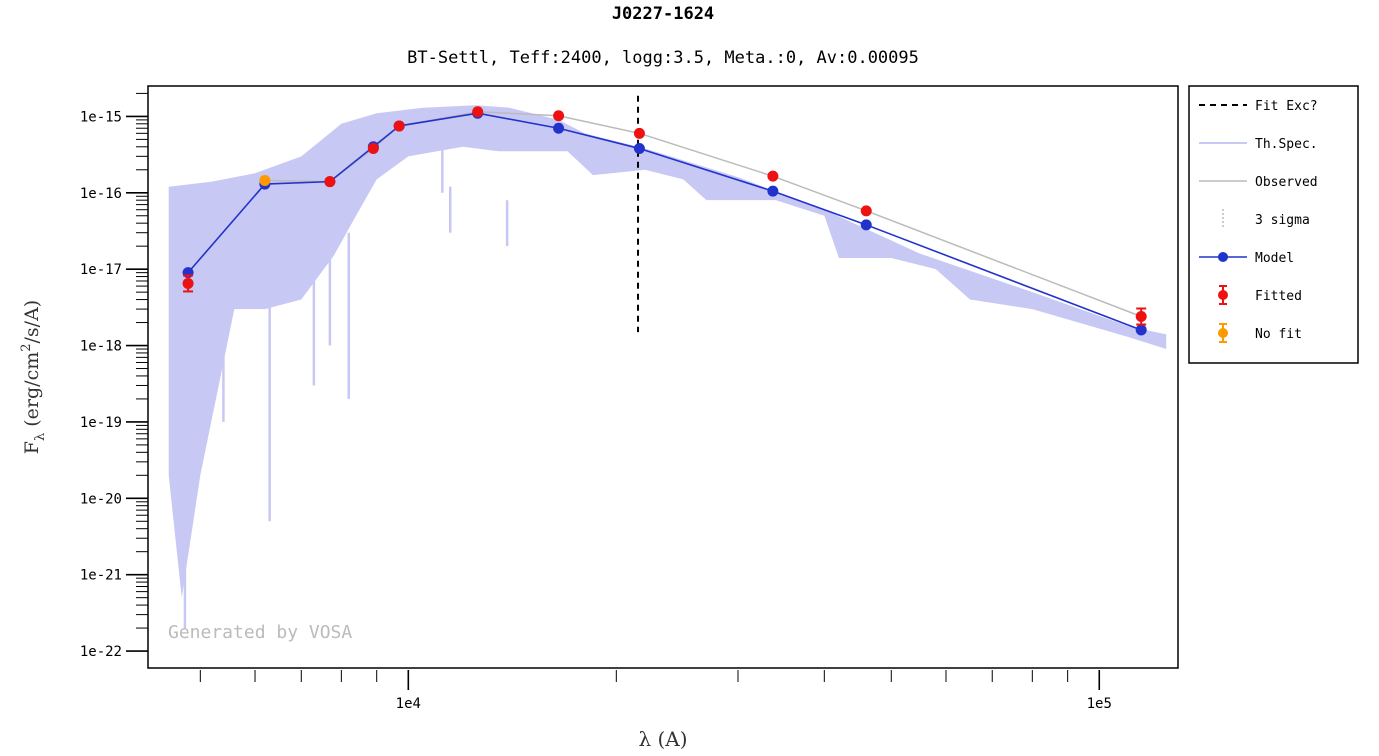  What do you see at coordinates (408, 704) in the screenshot?
I see `x-tick-label: 1e4` at bounding box center [408, 704].